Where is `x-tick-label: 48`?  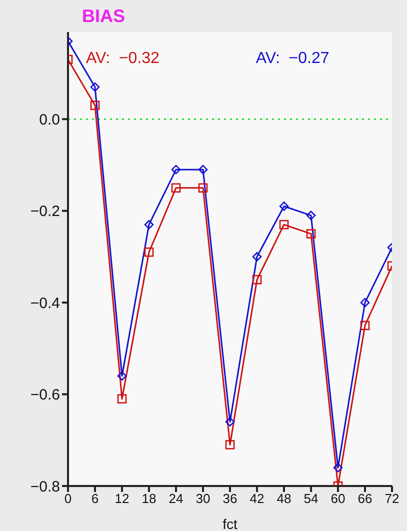
x-tick-label: 48 is located at coordinates (284, 498).